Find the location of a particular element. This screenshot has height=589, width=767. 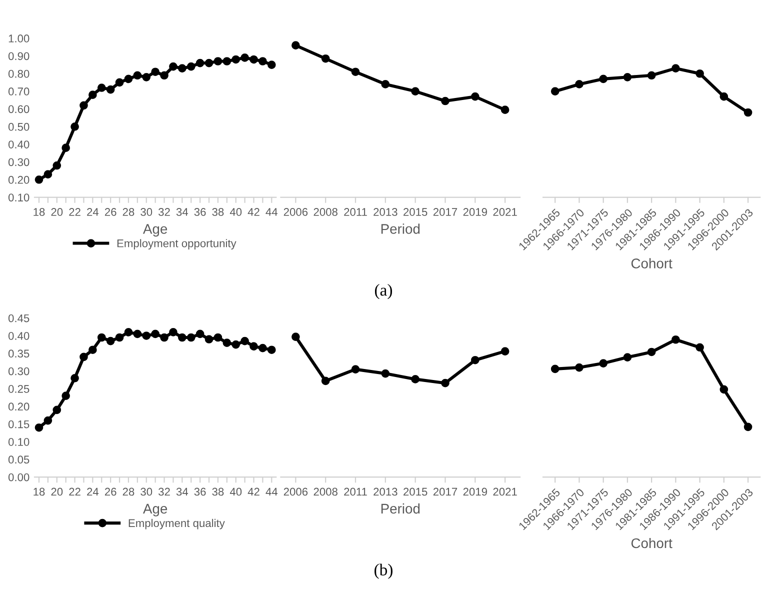

x-tick-label: 26 is located at coordinates (110, 492).